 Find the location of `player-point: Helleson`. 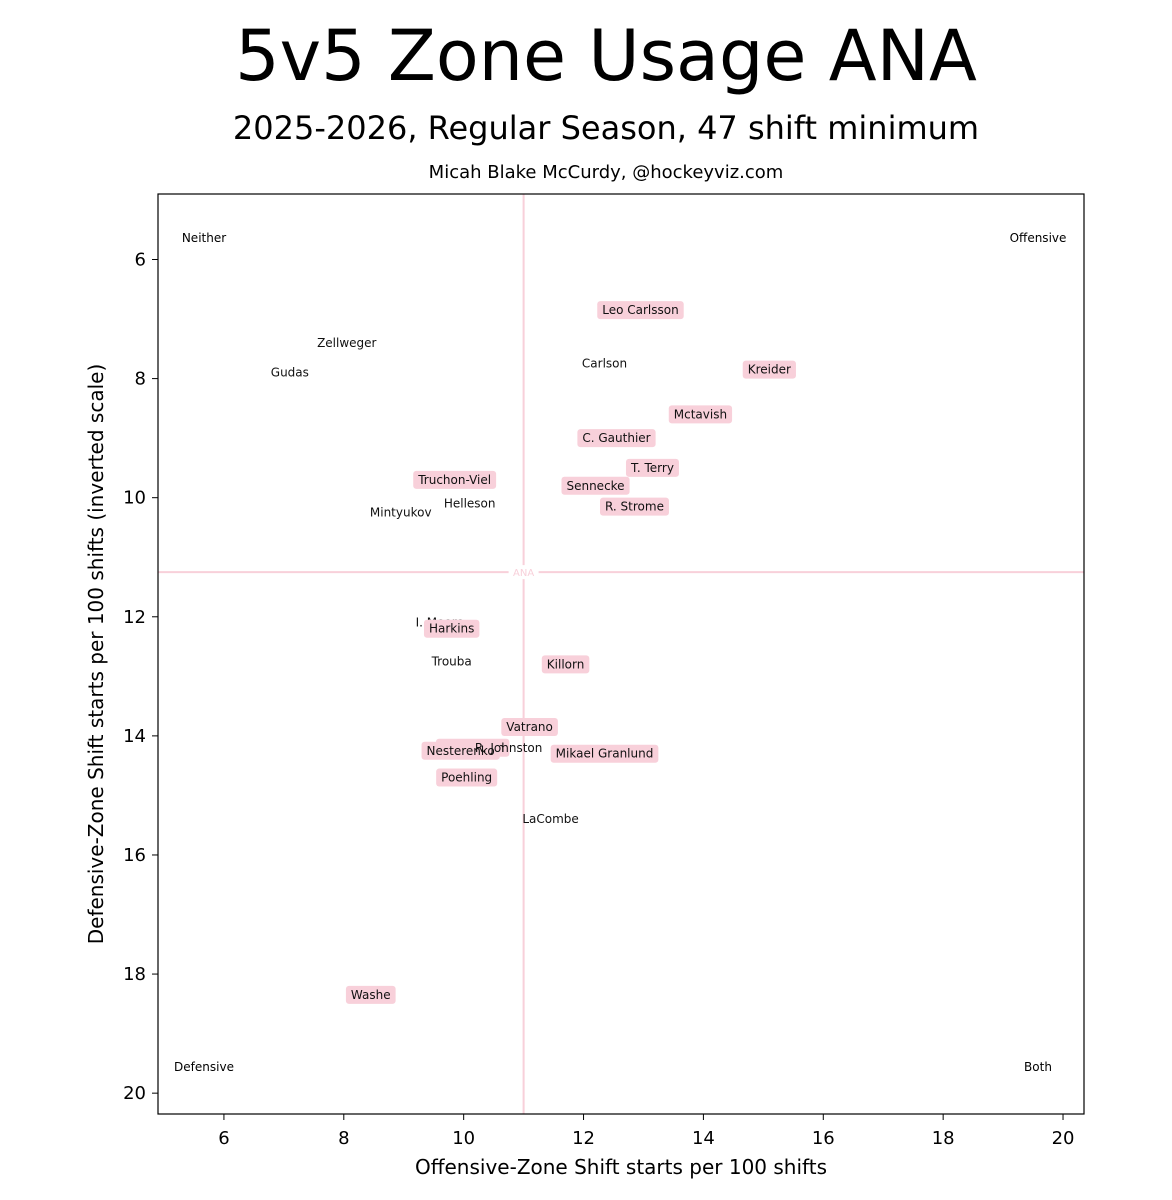

player-point: Helleson is located at coordinates (470, 504).